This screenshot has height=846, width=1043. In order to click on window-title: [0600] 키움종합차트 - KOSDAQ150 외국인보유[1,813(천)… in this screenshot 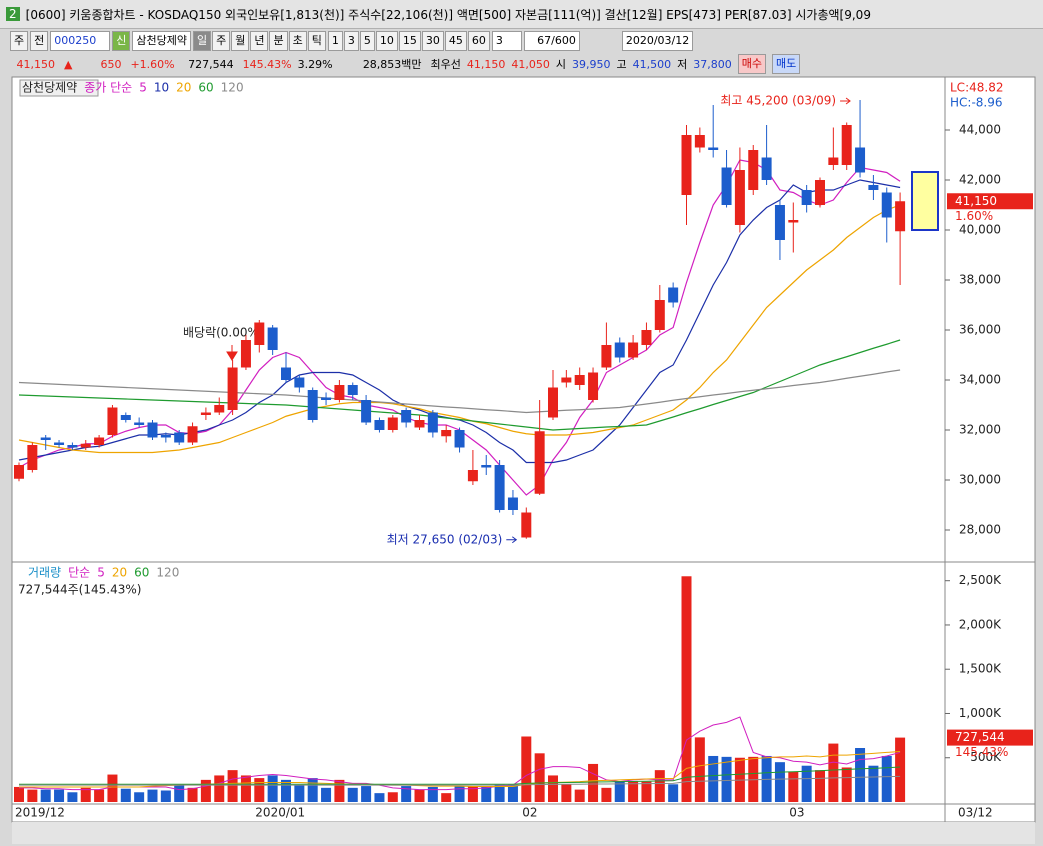, I will do `click(448, 14)`.